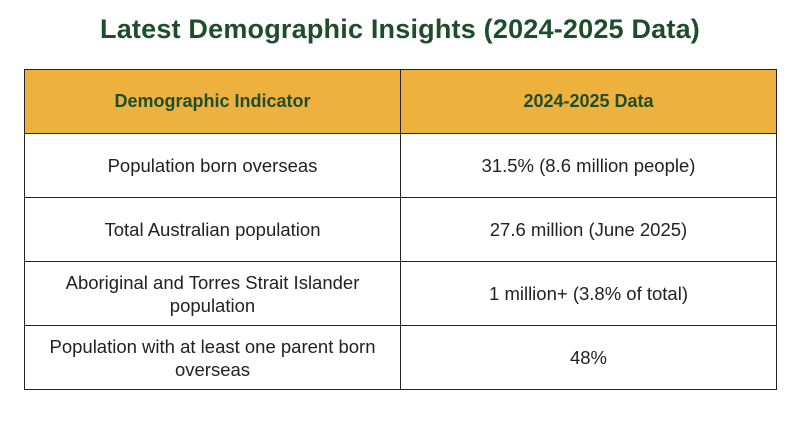 This screenshot has width=800, height=424. What do you see at coordinates (212, 229) in the screenshot?
I see `table-cell: Total Australian population` at bounding box center [212, 229].